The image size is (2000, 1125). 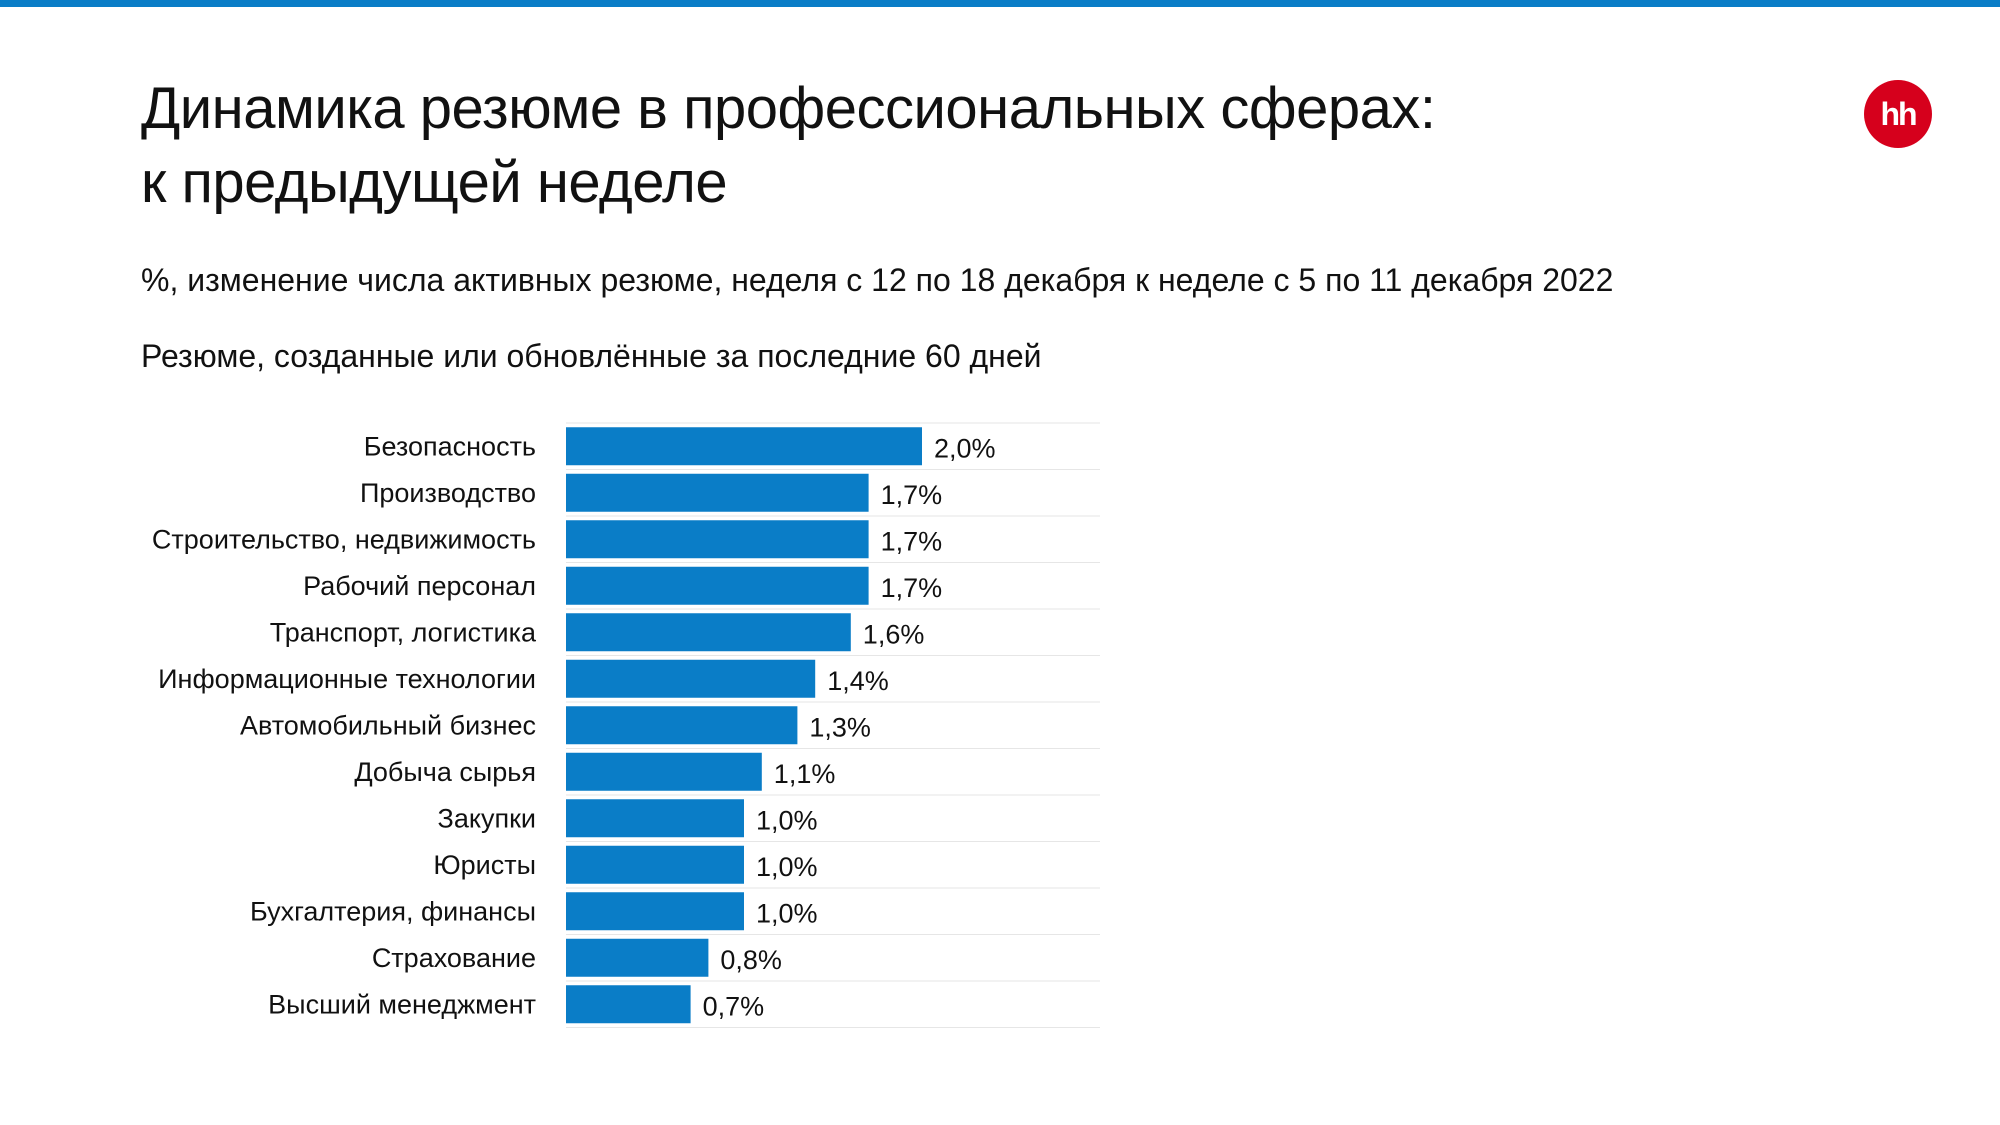 What do you see at coordinates (403, 632) in the screenshot?
I see `category-label: Транспорт, логистика` at bounding box center [403, 632].